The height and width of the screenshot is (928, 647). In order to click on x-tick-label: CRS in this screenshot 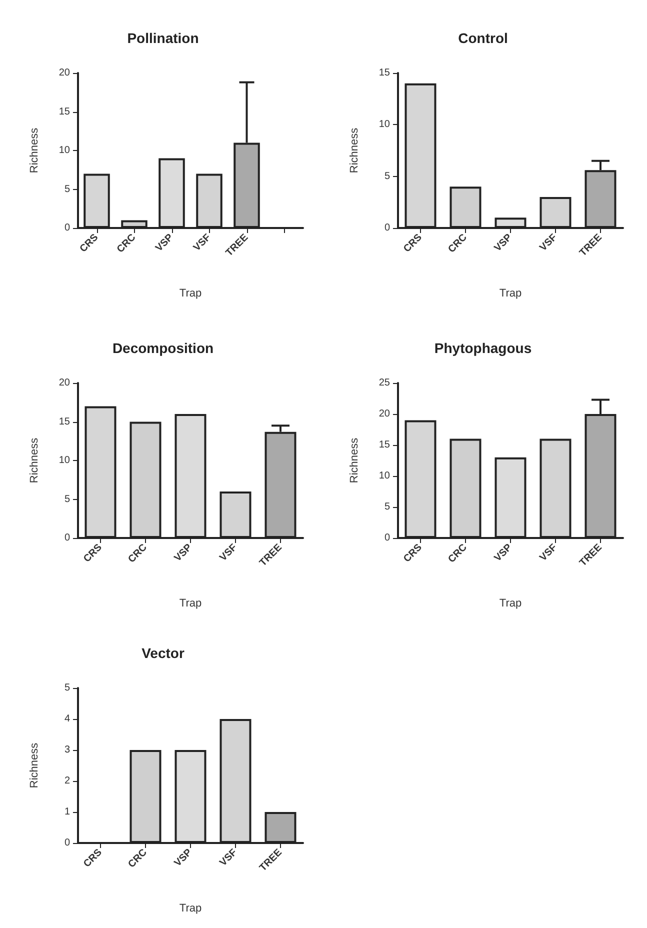, I will do `click(89, 243)`.